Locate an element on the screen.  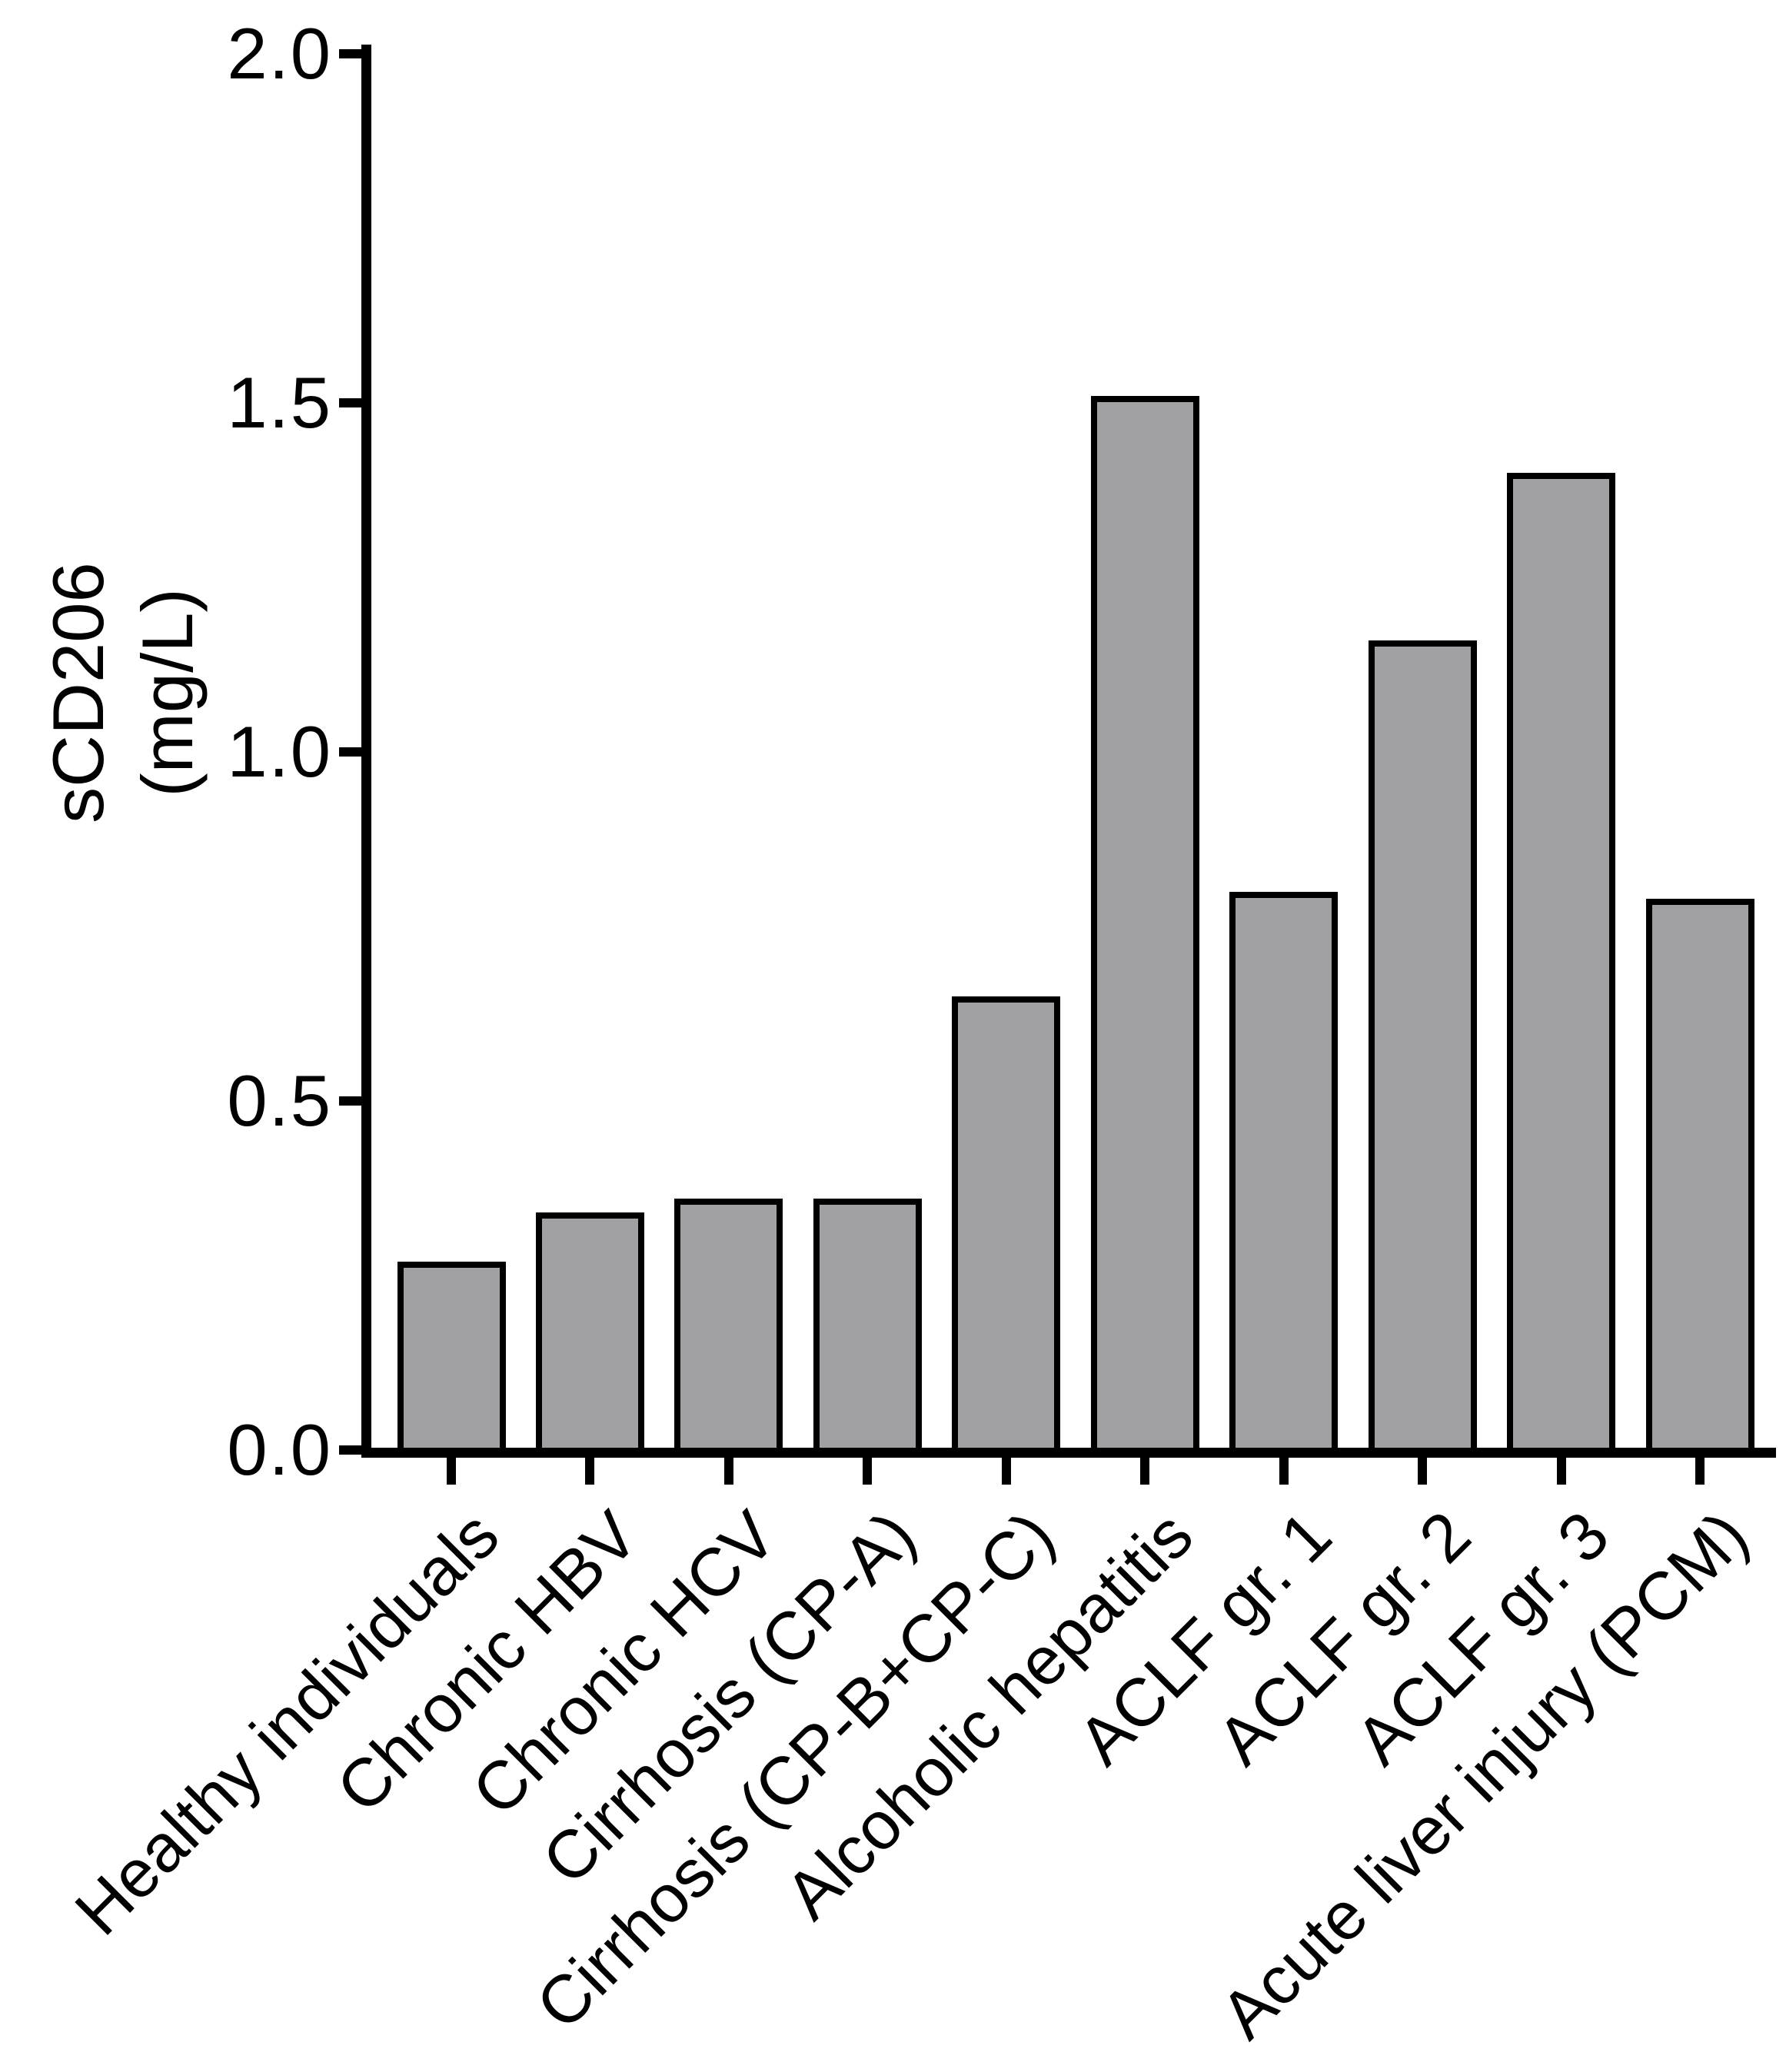
y-tick-label: 0.0 is located at coordinates (279, 1449).